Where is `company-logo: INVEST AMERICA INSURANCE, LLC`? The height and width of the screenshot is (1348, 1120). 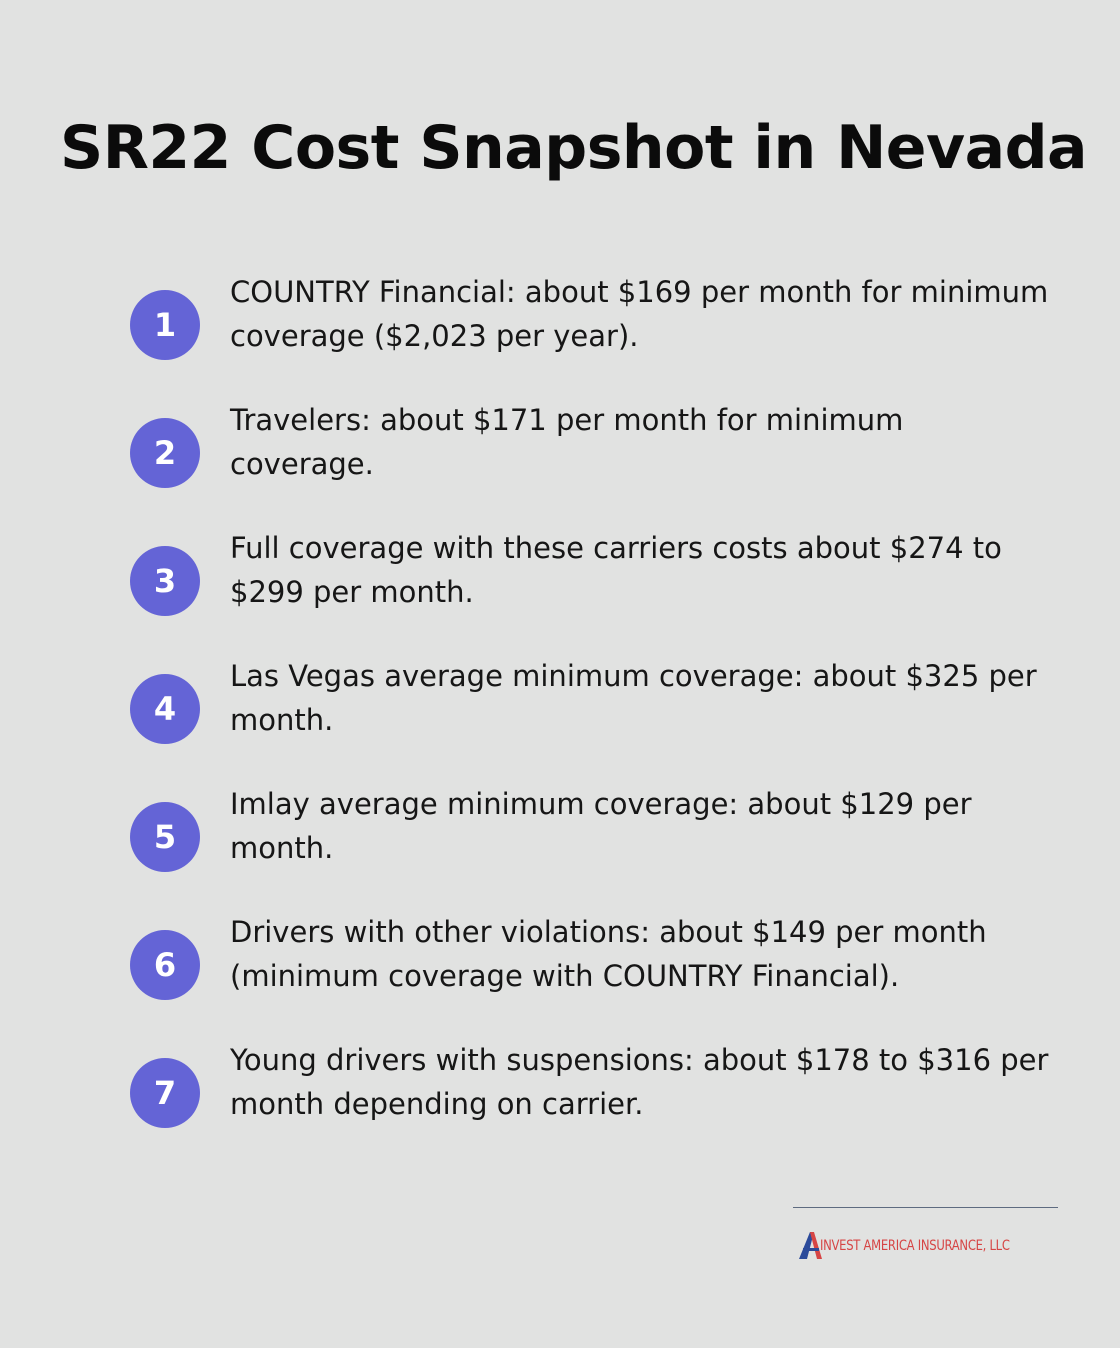 company-logo: INVEST AMERICA INSURANCE, LLC is located at coordinates (928, 1246).